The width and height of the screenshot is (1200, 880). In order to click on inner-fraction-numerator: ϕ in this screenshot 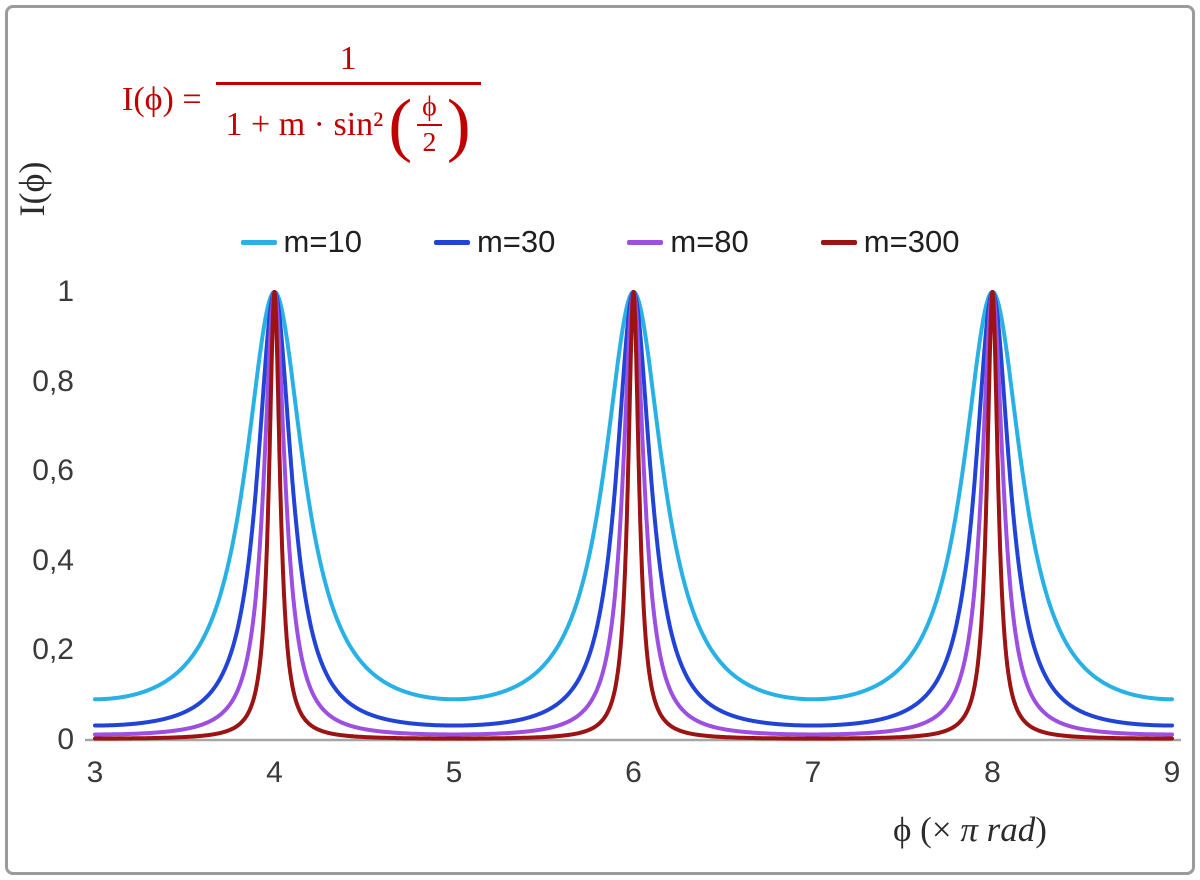, I will do `click(429, 109)`.